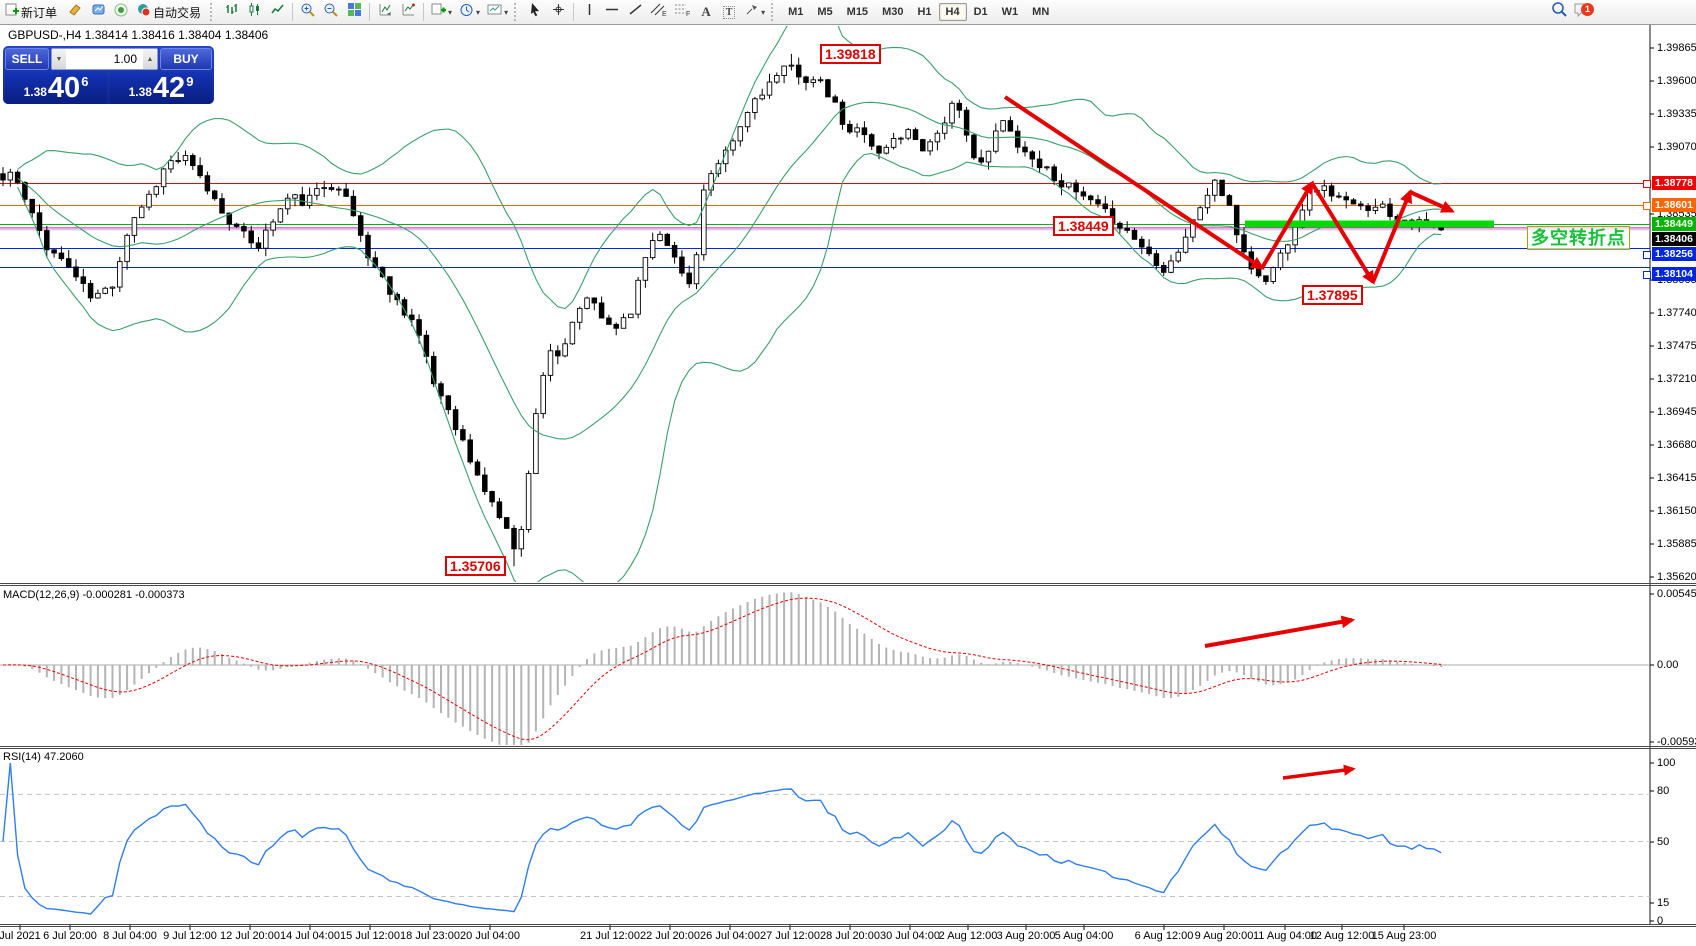 The image size is (1696, 946). I want to click on tile-windows-icon, so click(354, 12).